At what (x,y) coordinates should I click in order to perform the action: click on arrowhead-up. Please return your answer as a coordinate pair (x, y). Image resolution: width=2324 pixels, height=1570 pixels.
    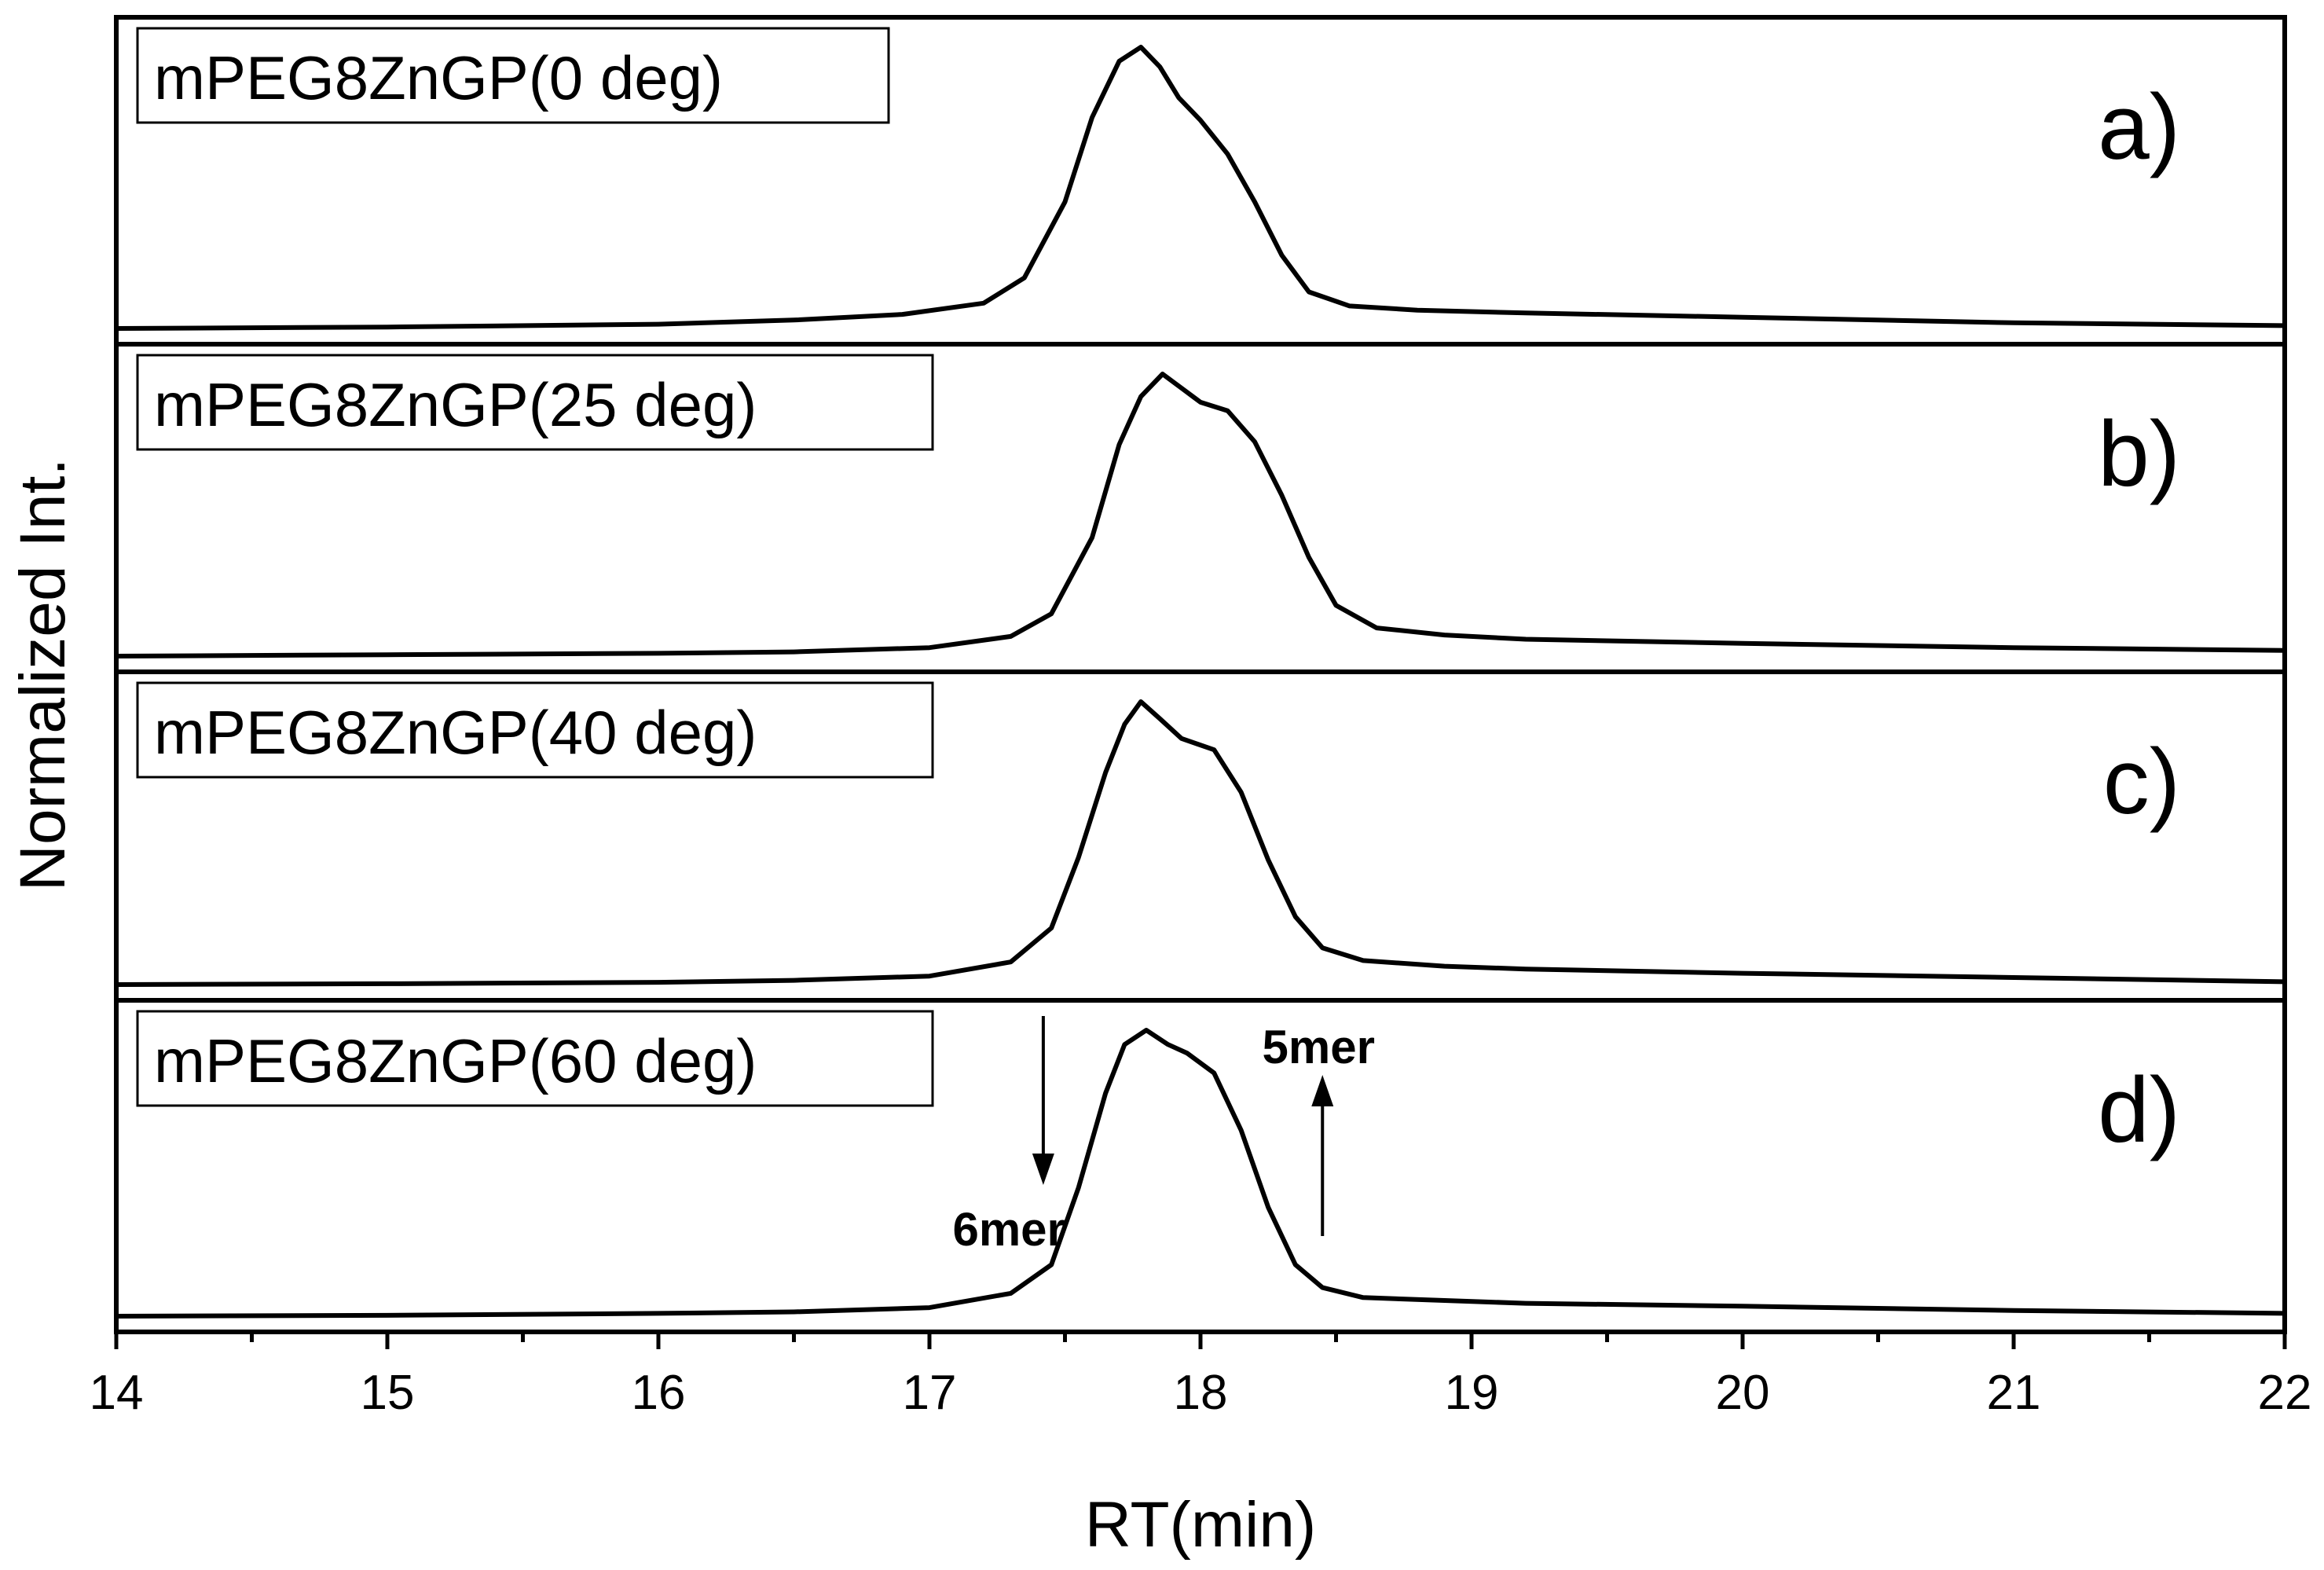
    Looking at the image, I should click on (1322, 1090).